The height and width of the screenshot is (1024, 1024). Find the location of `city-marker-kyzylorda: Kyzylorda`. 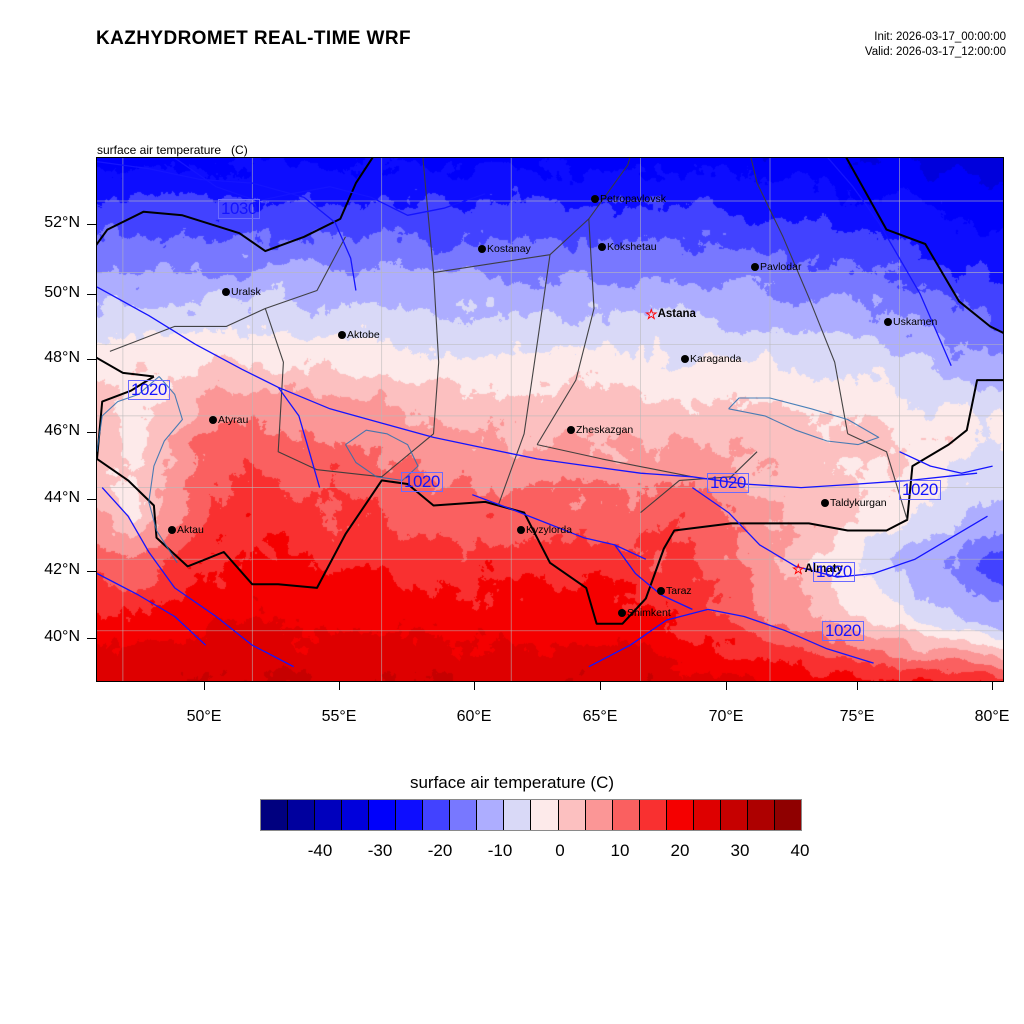

city-marker-kyzylorda: Kyzylorda is located at coordinates (544, 530).